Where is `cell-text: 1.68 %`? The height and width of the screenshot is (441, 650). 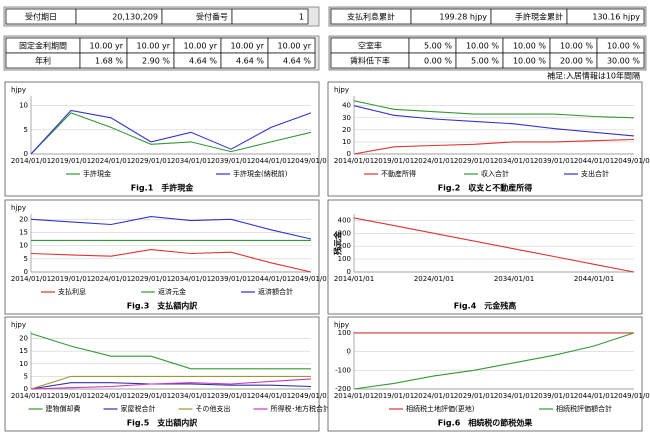 cell-text: 1.68 % is located at coordinates (109, 61).